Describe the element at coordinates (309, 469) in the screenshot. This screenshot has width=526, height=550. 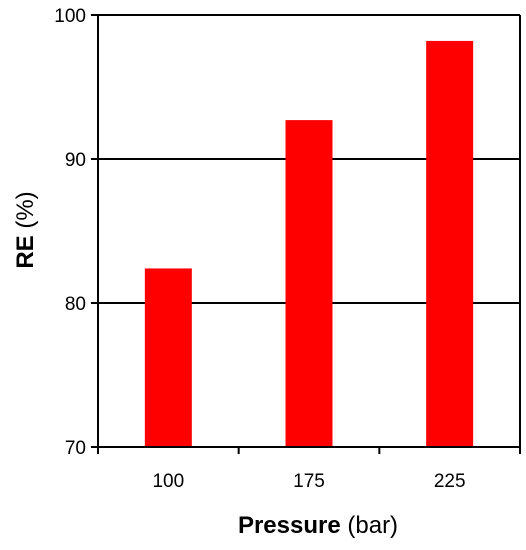
I see `x-ticks: 100 175 225` at that location.